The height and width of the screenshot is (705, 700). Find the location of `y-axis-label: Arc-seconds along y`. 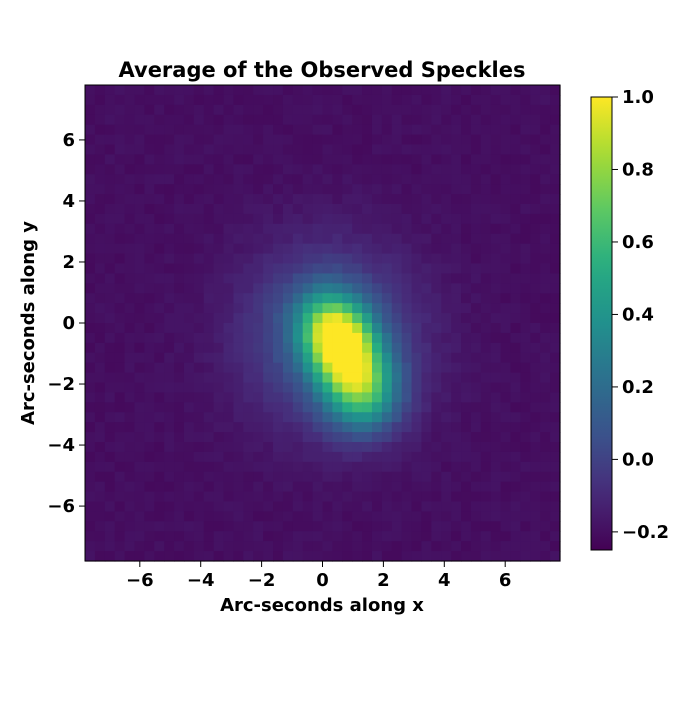

y-axis-label: Arc-seconds along y is located at coordinates (28, 323).